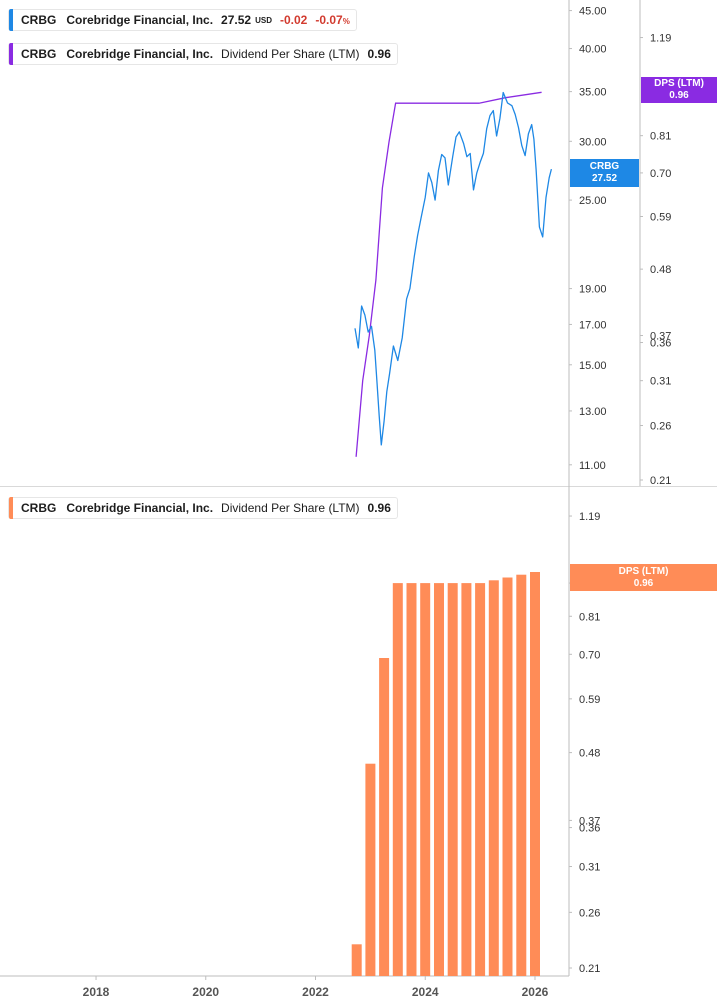 The height and width of the screenshot is (1005, 717). What do you see at coordinates (660, 337) in the screenshot?
I see `dps-axis-tick-label: 0.37` at bounding box center [660, 337].